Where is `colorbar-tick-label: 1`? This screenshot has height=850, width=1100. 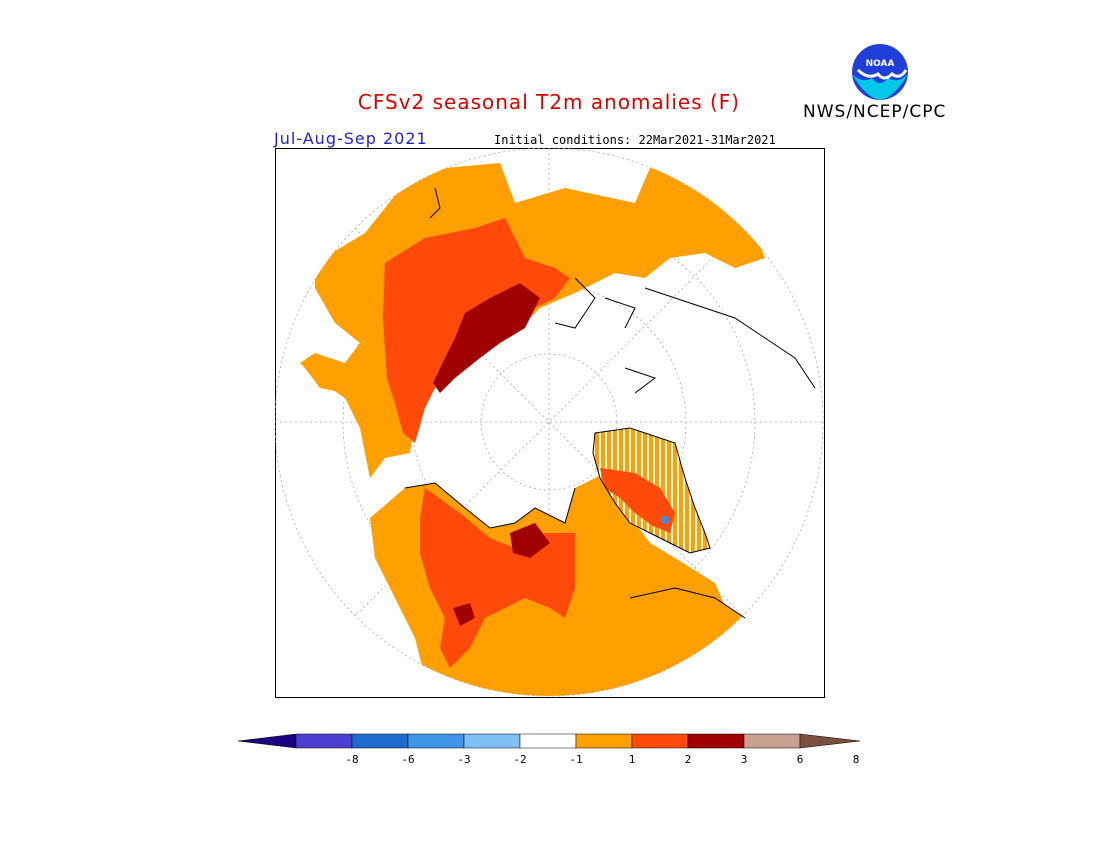 colorbar-tick-label: 1 is located at coordinates (632, 759).